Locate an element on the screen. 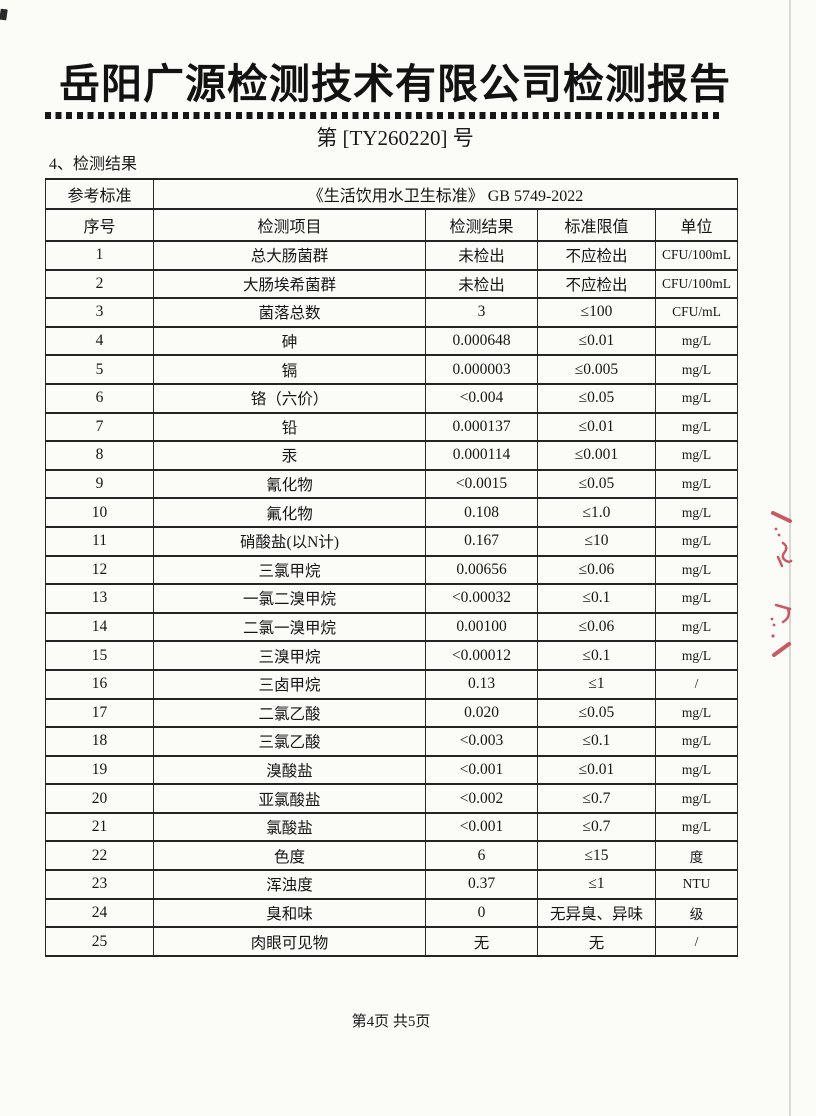  table-cell: 氟化物 is located at coordinates (289, 512).